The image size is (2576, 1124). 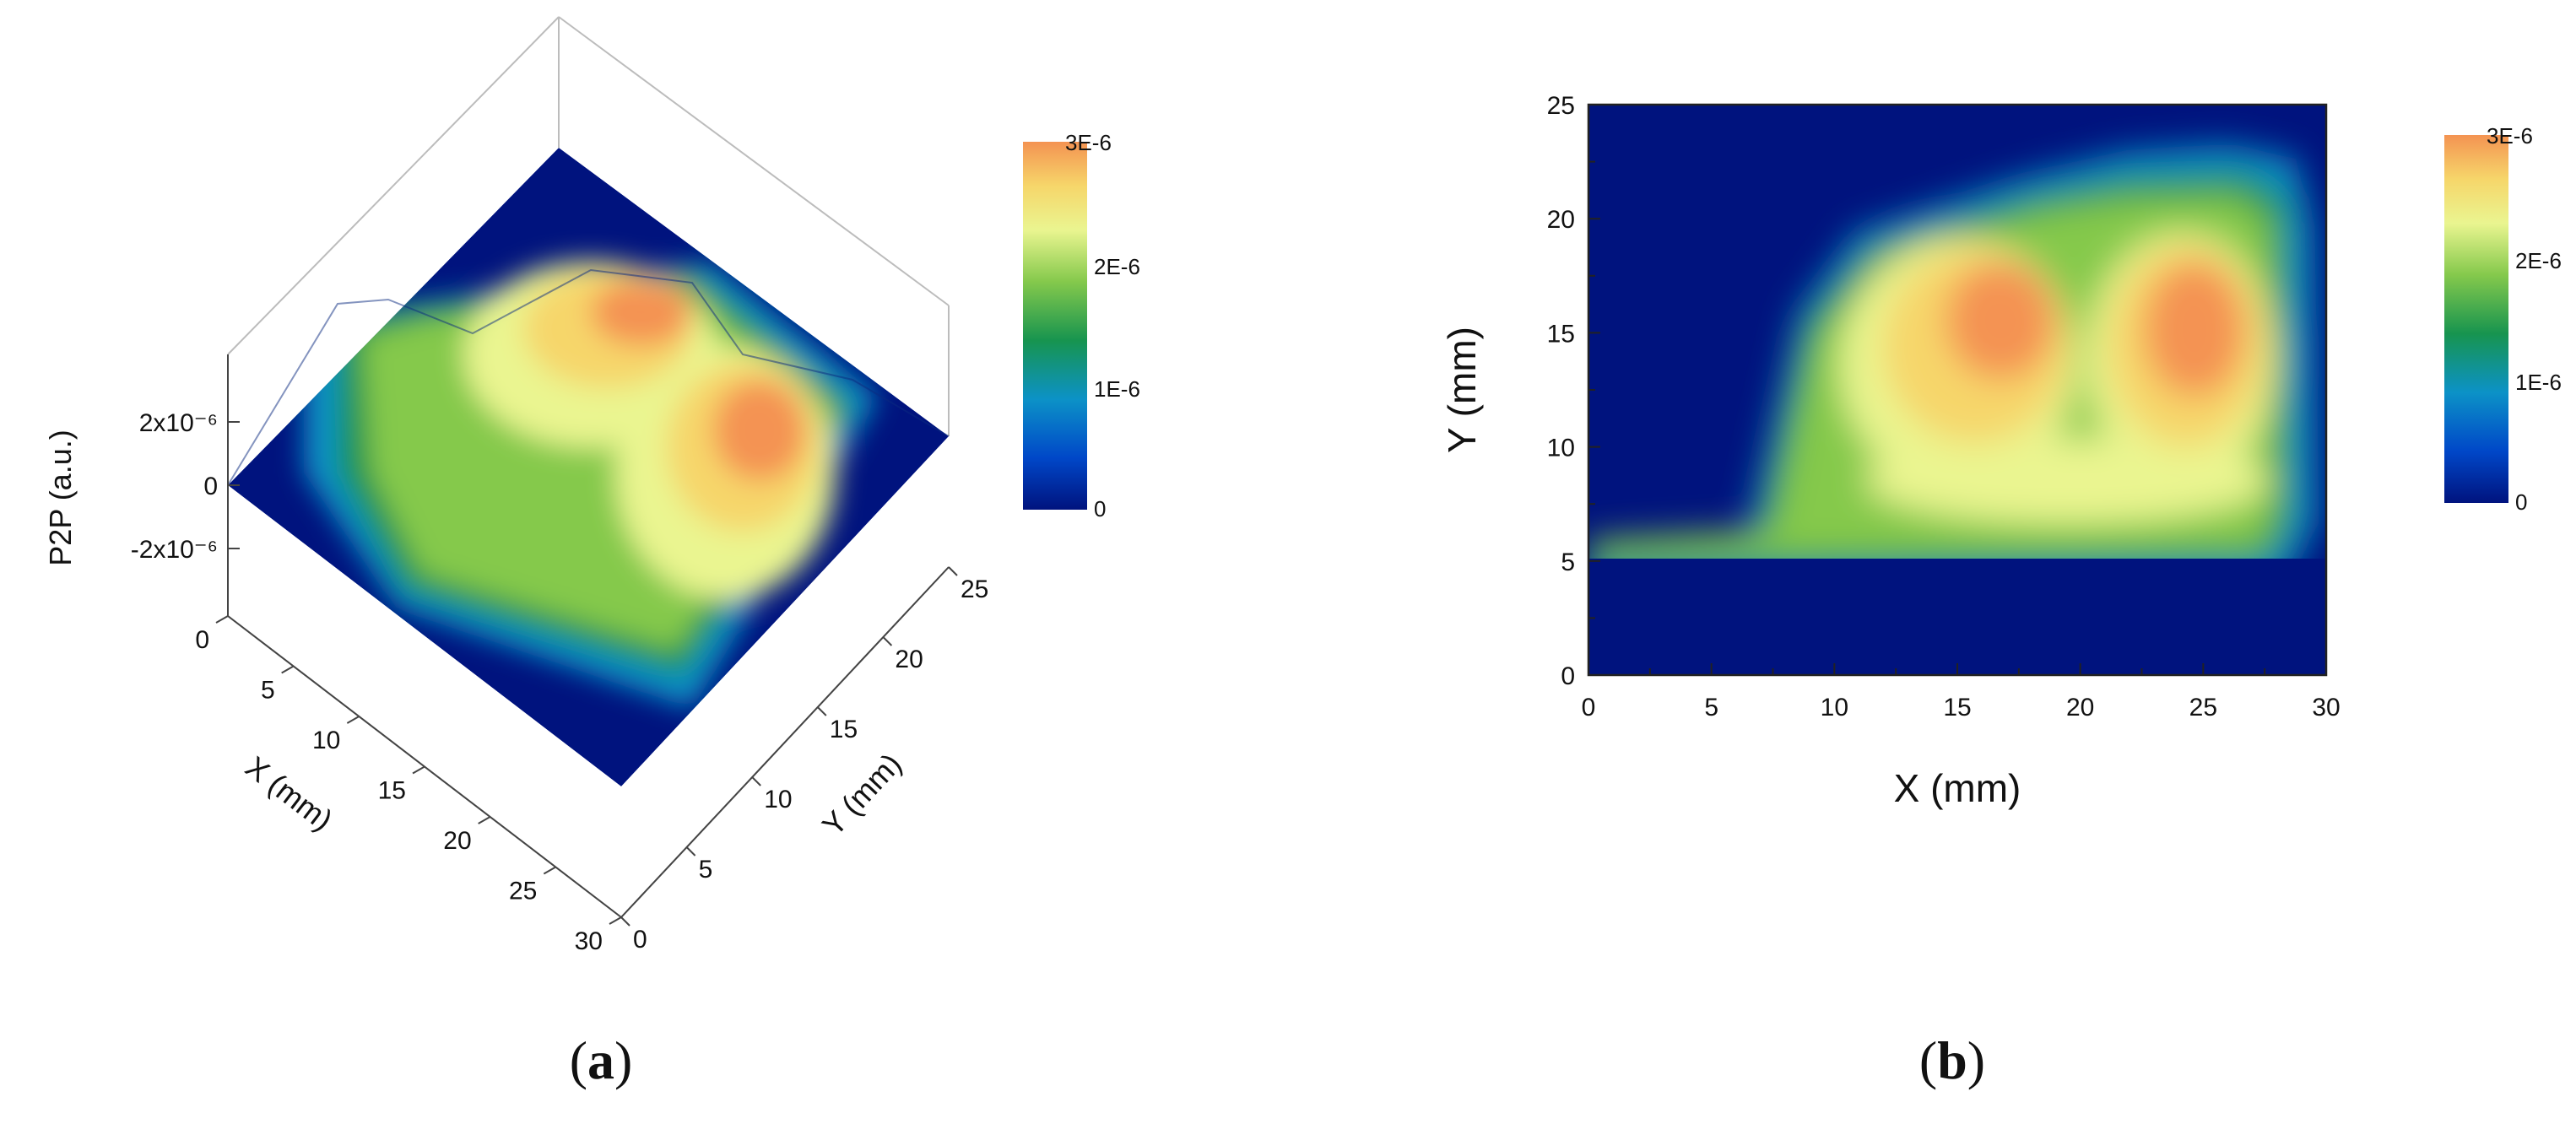 I want to click on y-axis-3d: 0 5 10 15 20 25, so click(x=804, y=760).